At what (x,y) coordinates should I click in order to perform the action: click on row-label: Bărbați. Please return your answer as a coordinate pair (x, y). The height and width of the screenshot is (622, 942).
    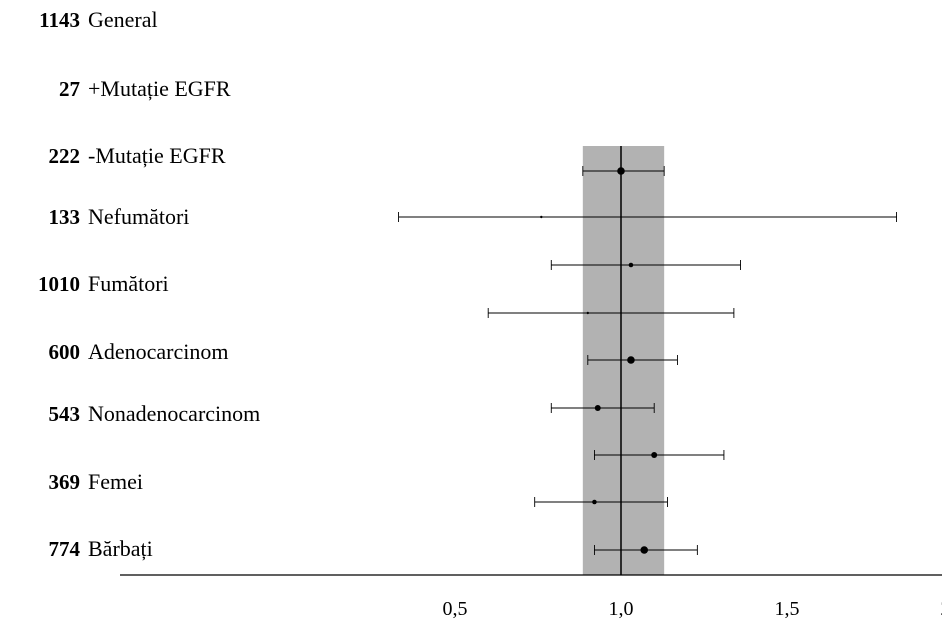
    Looking at the image, I should click on (120, 548).